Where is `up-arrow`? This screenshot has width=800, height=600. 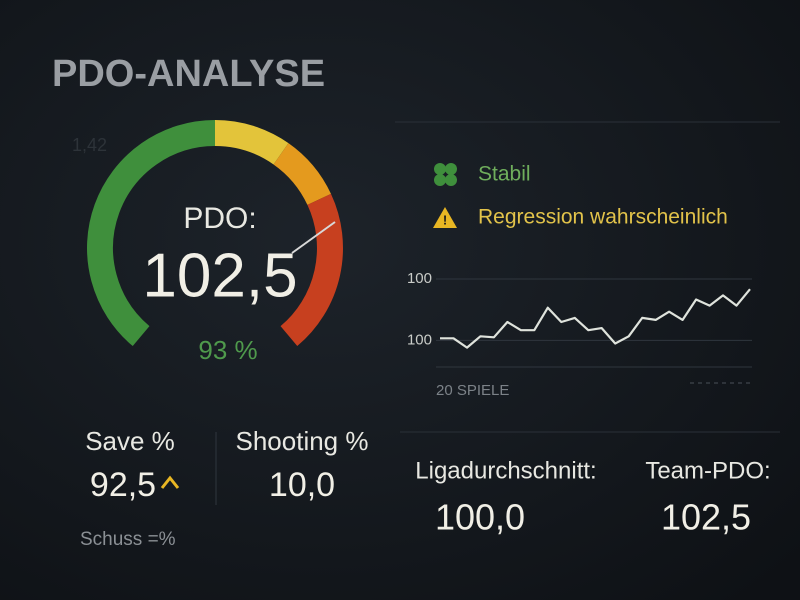 up-arrow is located at coordinates (170, 482).